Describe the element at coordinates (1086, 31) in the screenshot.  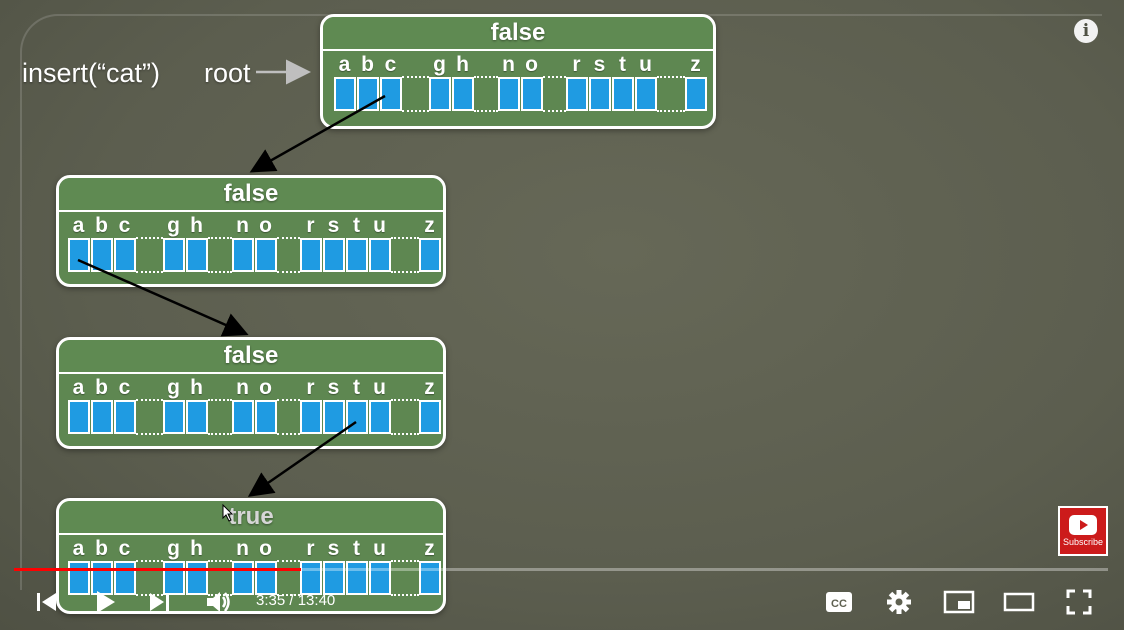
I see `info-icon: i` at that location.